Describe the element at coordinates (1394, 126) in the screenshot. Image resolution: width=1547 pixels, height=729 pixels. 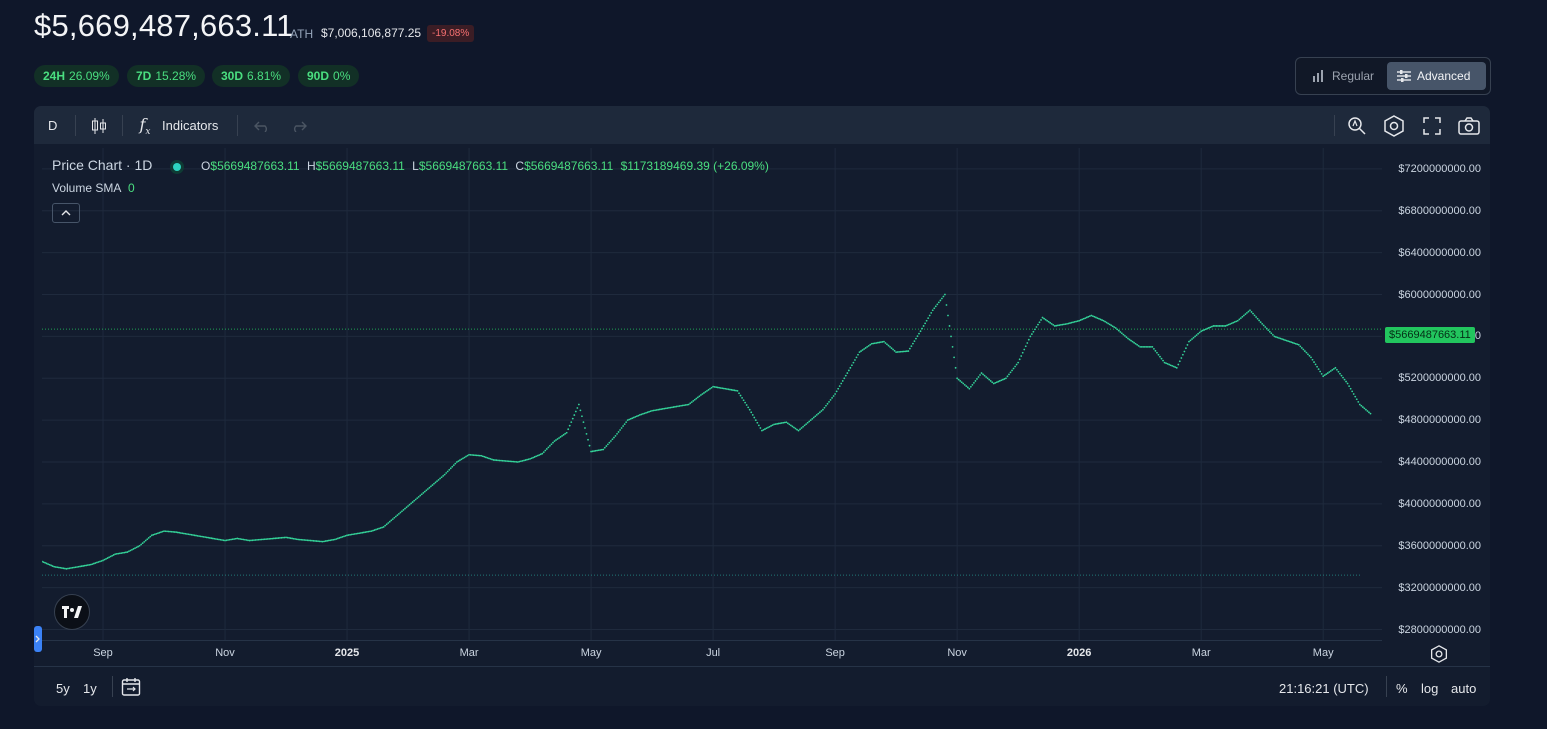
I see `settings-icon` at that location.